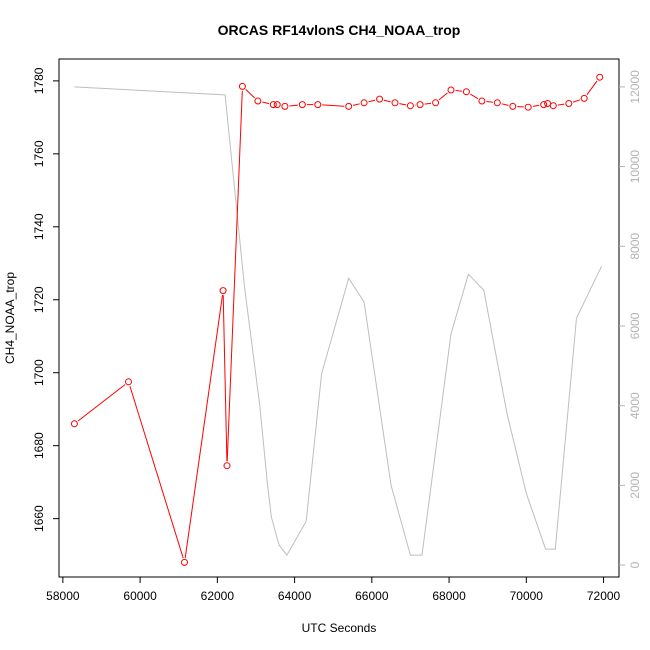 The height and width of the screenshot is (650, 650). Describe the element at coordinates (39, 153) in the screenshot. I see `y-tick-label: 1760` at that location.